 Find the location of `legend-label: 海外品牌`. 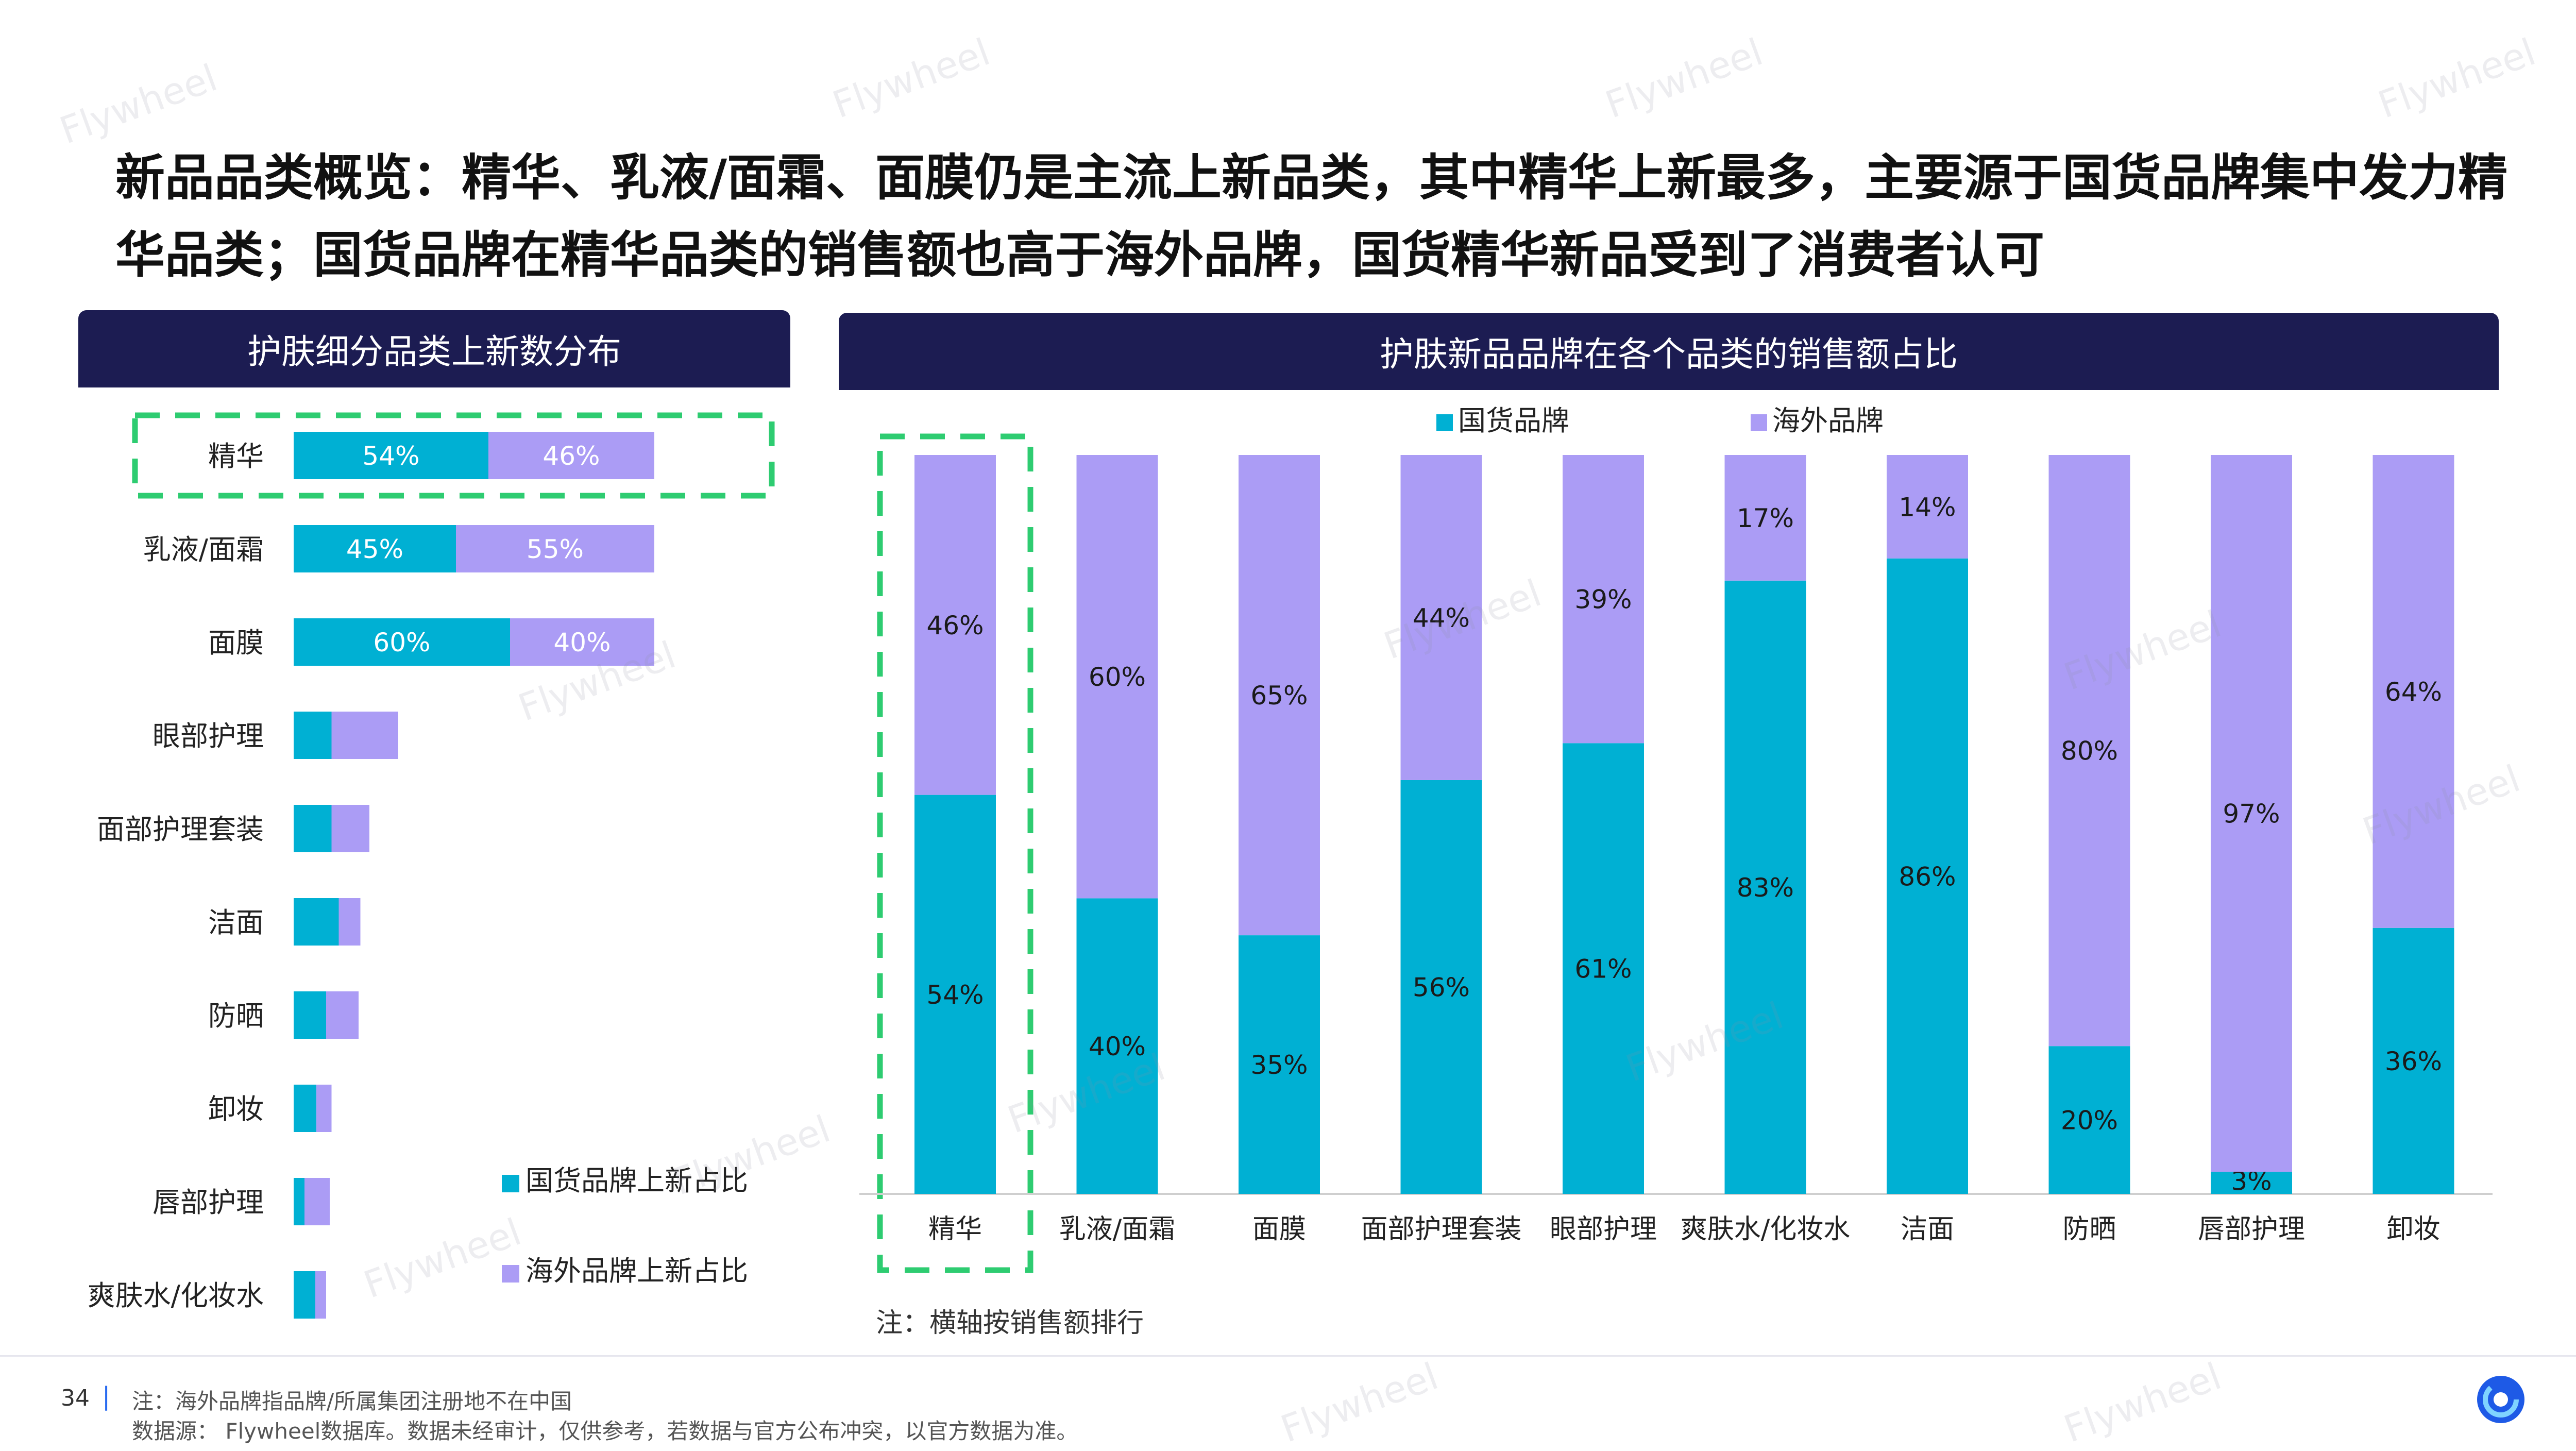

legend-label: 海外品牌 is located at coordinates (1828, 421).